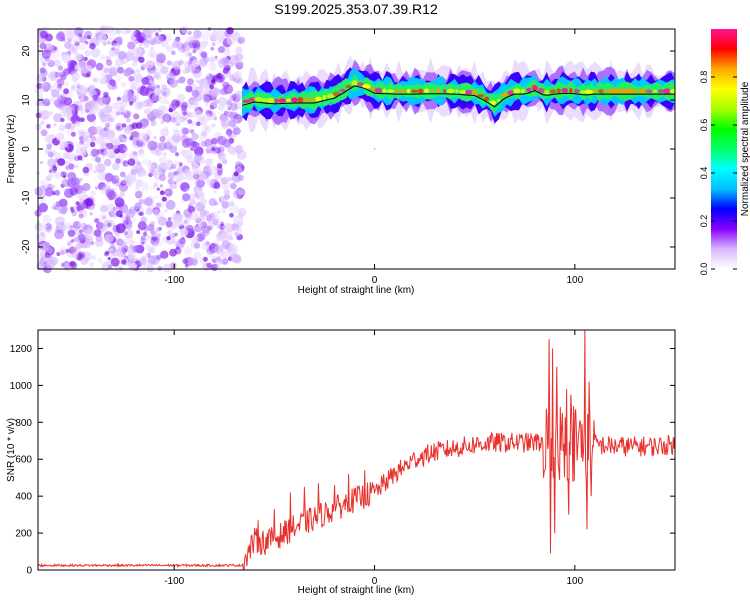 This screenshot has width=750, height=600. Describe the element at coordinates (718, 173) in the screenshot. I see `colorbar-ticks: 0.0 0.2 0.4 0.6 0.8` at that location.